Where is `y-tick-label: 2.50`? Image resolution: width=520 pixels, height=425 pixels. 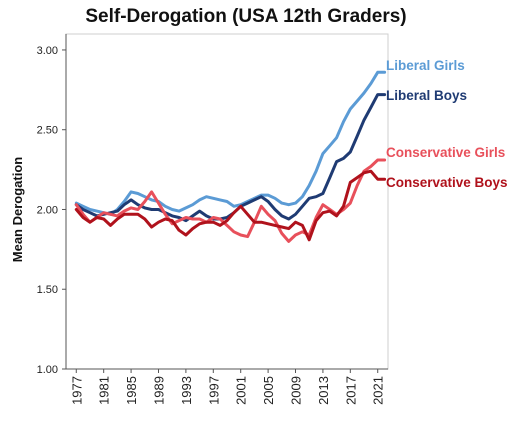
y-tick-label: 2.50 is located at coordinates (47, 131).